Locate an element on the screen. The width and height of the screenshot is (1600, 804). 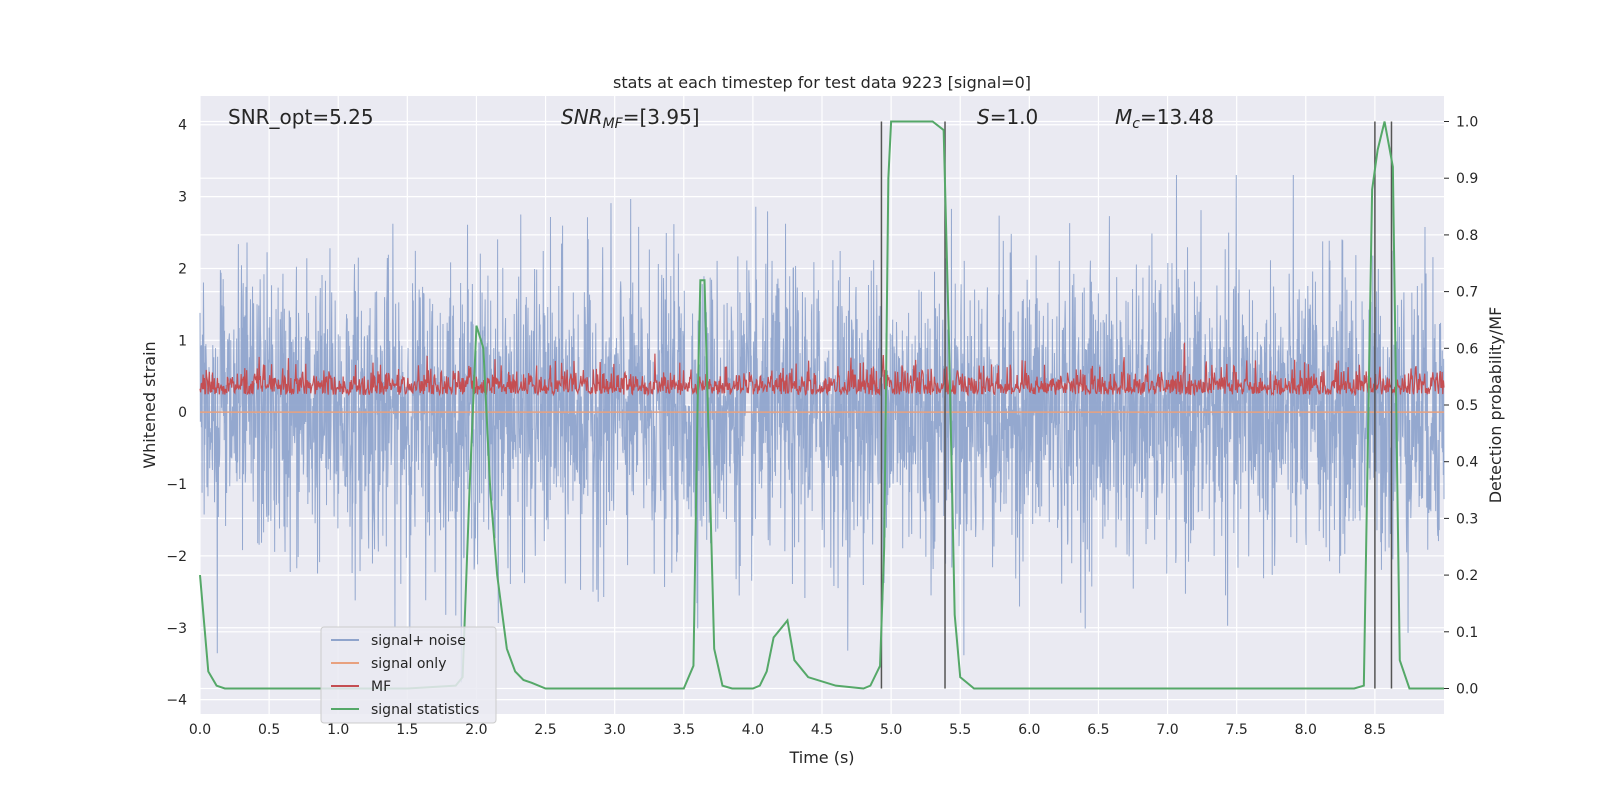
x-tick-label: 8.0 is located at coordinates (1306, 730).